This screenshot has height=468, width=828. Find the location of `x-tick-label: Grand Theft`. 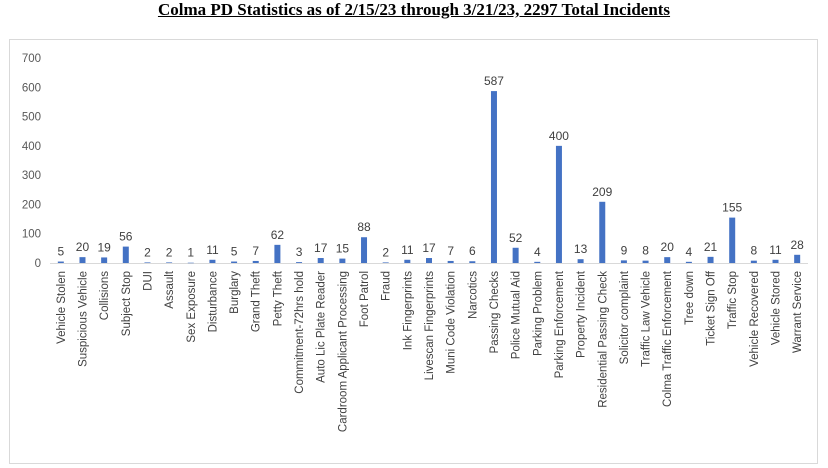

x-tick-label: Grand Theft is located at coordinates (257, 301).